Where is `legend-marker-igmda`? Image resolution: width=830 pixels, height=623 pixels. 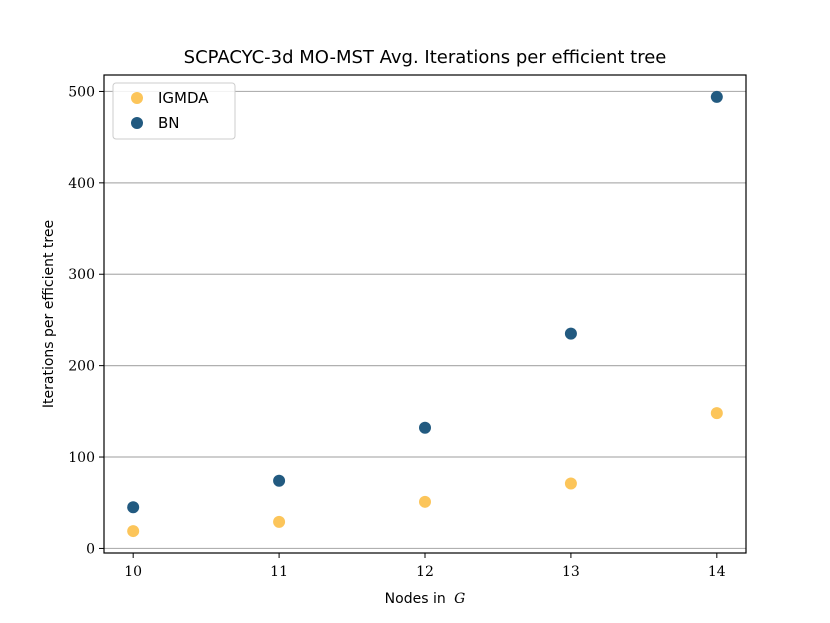 legend-marker-igmda is located at coordinates (137, 98).